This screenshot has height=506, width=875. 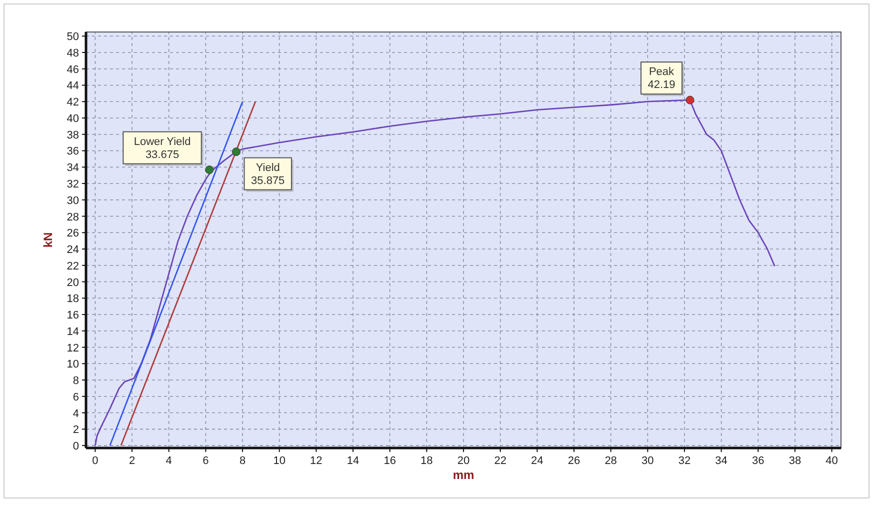 I want to click on y-axis-title: kN, so click(x=48, y=240).